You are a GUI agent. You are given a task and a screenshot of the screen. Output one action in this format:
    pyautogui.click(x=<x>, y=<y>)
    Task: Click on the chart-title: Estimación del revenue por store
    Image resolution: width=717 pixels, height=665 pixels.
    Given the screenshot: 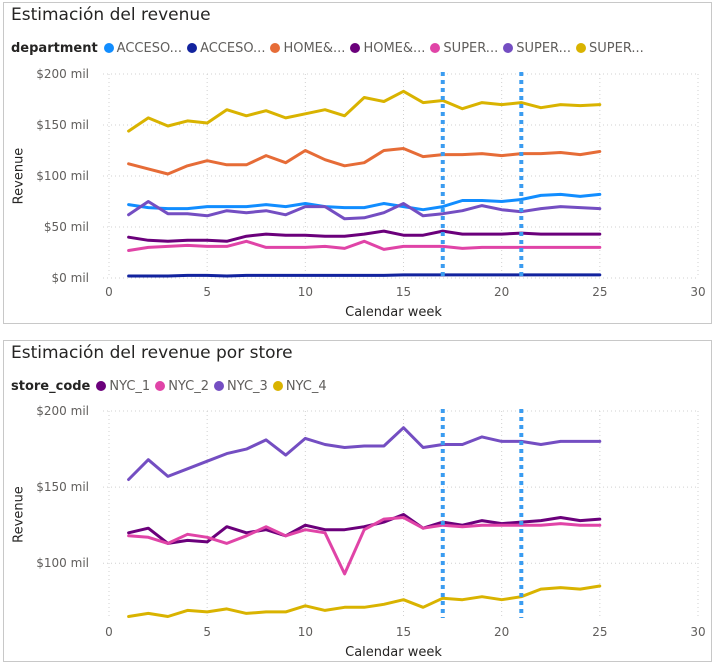 What is the action you would take?
    pyautogui.click(x=152, y=353)
    